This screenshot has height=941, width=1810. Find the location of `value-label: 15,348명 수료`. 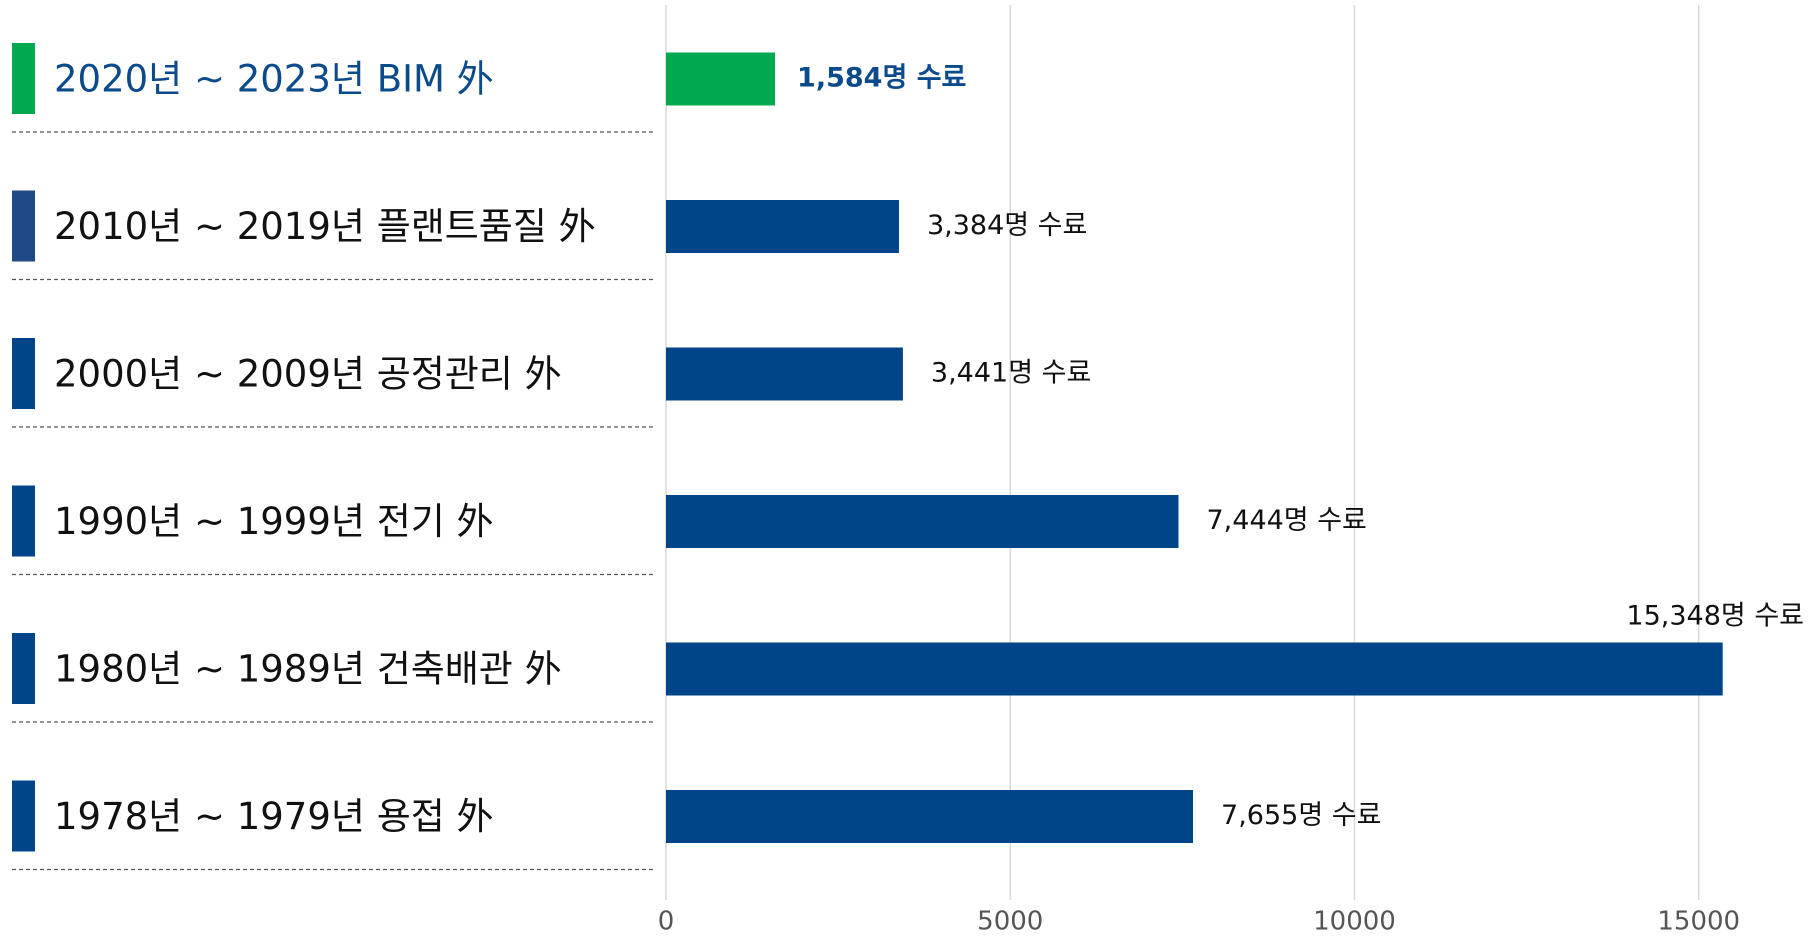

value-label: 15,348명 수료 is located at coordinates (1715, 616).